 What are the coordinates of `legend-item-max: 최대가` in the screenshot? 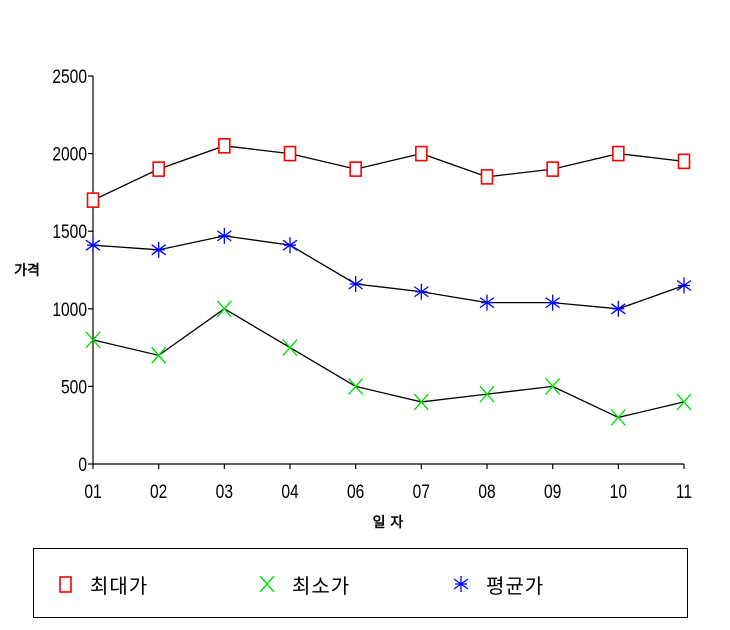 It's located at (101, 584).